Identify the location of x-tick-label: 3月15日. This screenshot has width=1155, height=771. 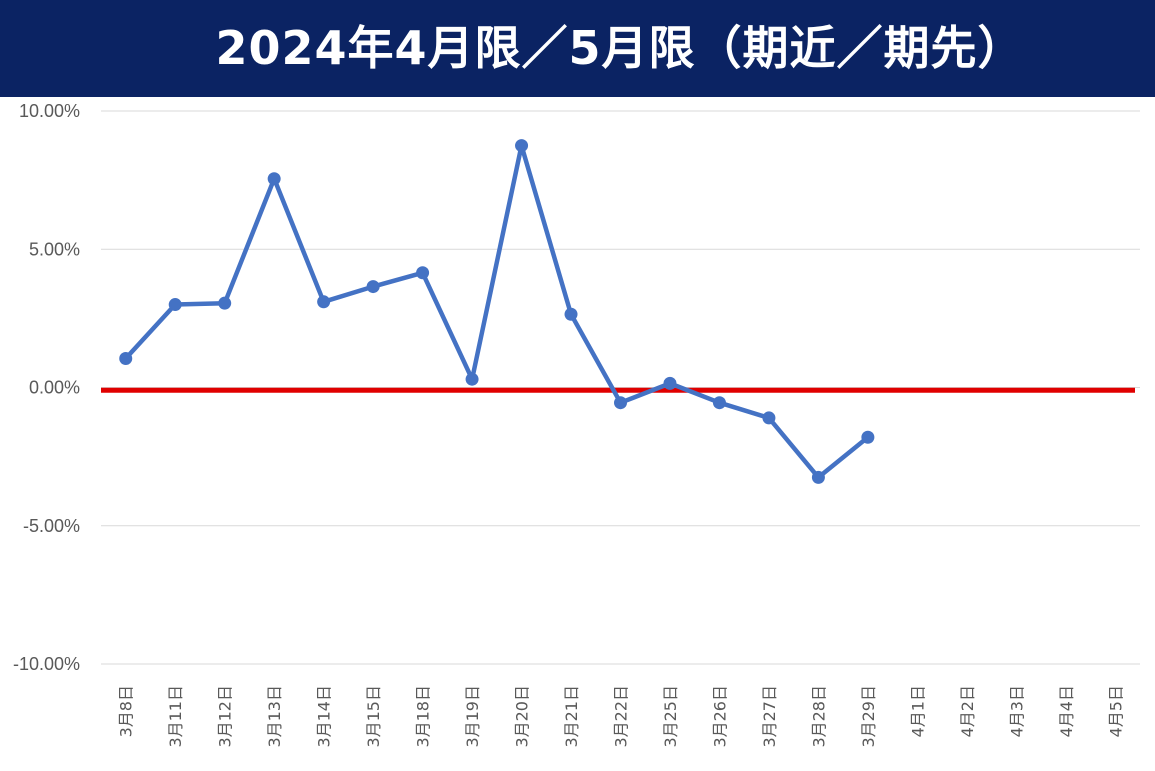
(373, 716).